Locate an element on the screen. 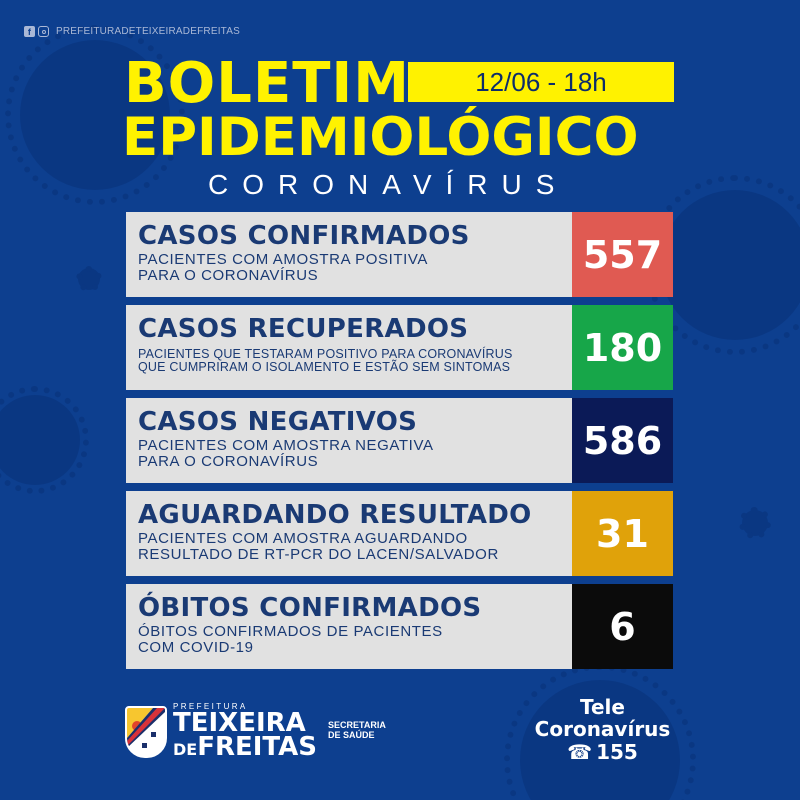  social-handle: f PREFEITURADETEIXEIRADEFREITAS is located at coordinates (132, 31).